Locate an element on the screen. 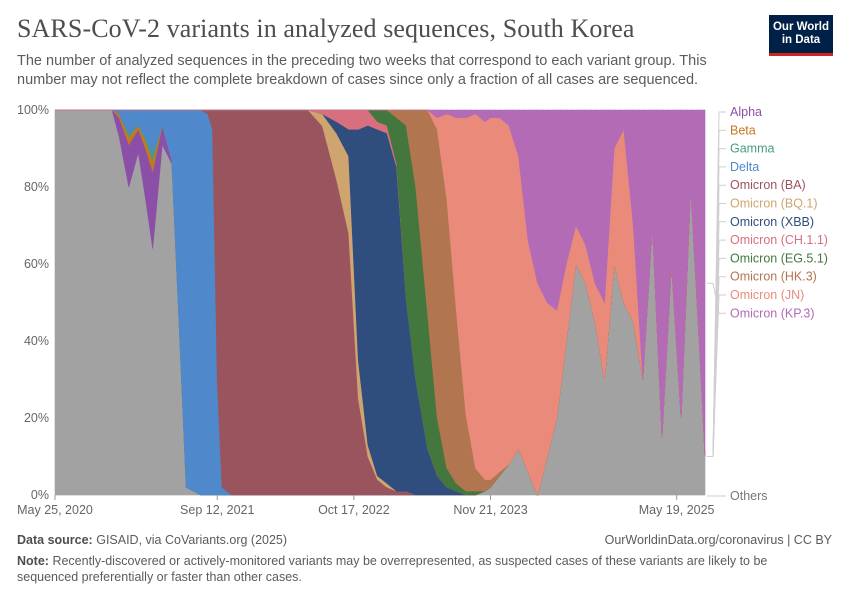 This screenshot has height=600, width=850. legend-label-omicron-ch-1-1: Omicron (CH.1.1) is located at coordinates (779, 240).